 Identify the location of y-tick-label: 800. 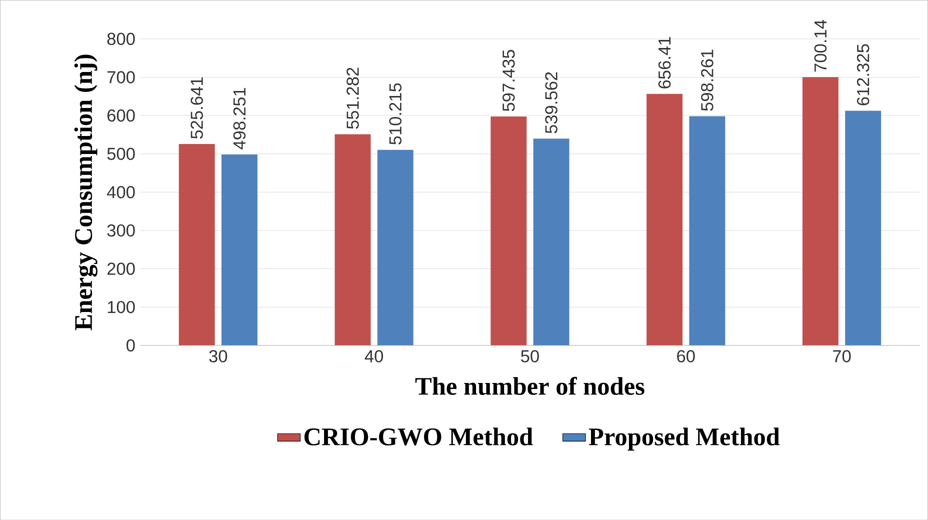
(121, 38).